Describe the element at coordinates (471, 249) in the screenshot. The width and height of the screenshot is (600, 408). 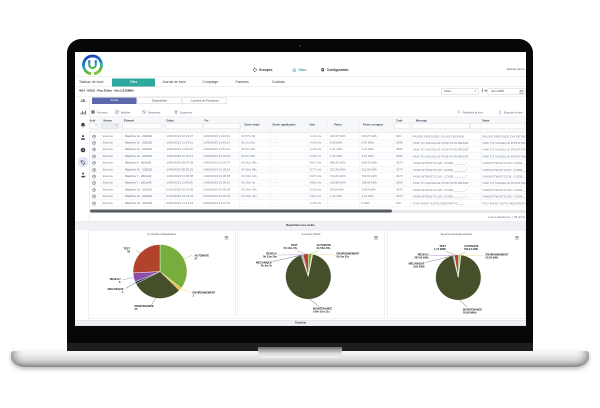
I see `svg-text: 792,21 kWh` at that location.